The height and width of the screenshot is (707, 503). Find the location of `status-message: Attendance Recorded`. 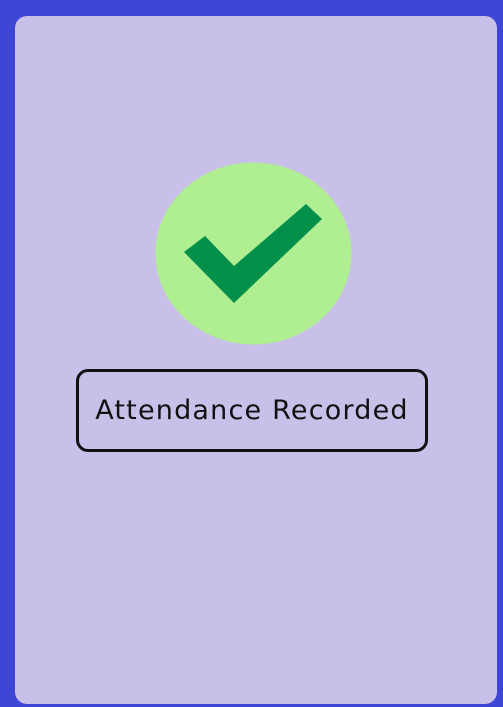

status-message: Attendance Recorded is located at coordinates (252, 410).